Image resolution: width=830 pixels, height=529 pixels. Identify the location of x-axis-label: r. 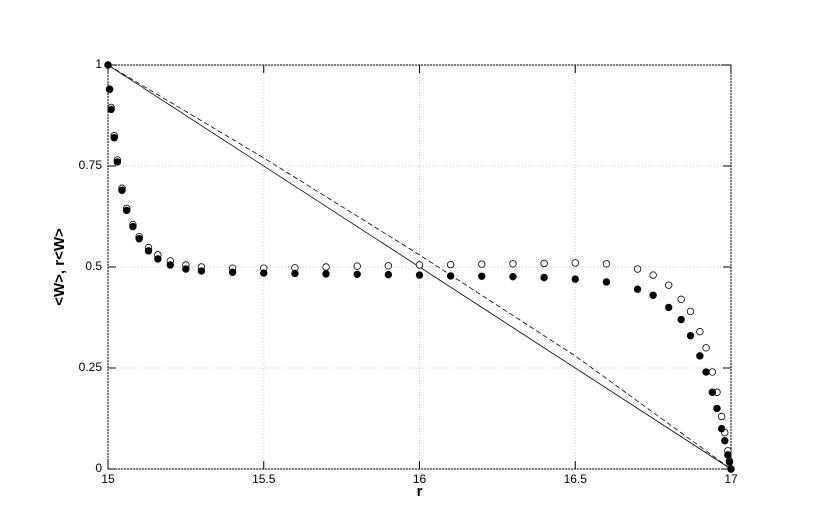
(420, 491).